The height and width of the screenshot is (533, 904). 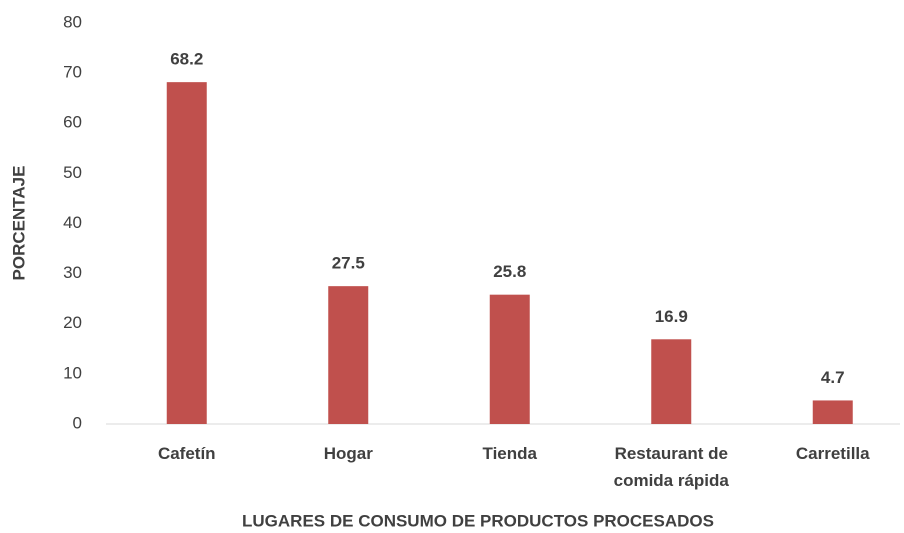 What do you see at coordinates (72, 72) in the screenshot?
I see `y-tick-label: 70` at bounding box center [72, 72].